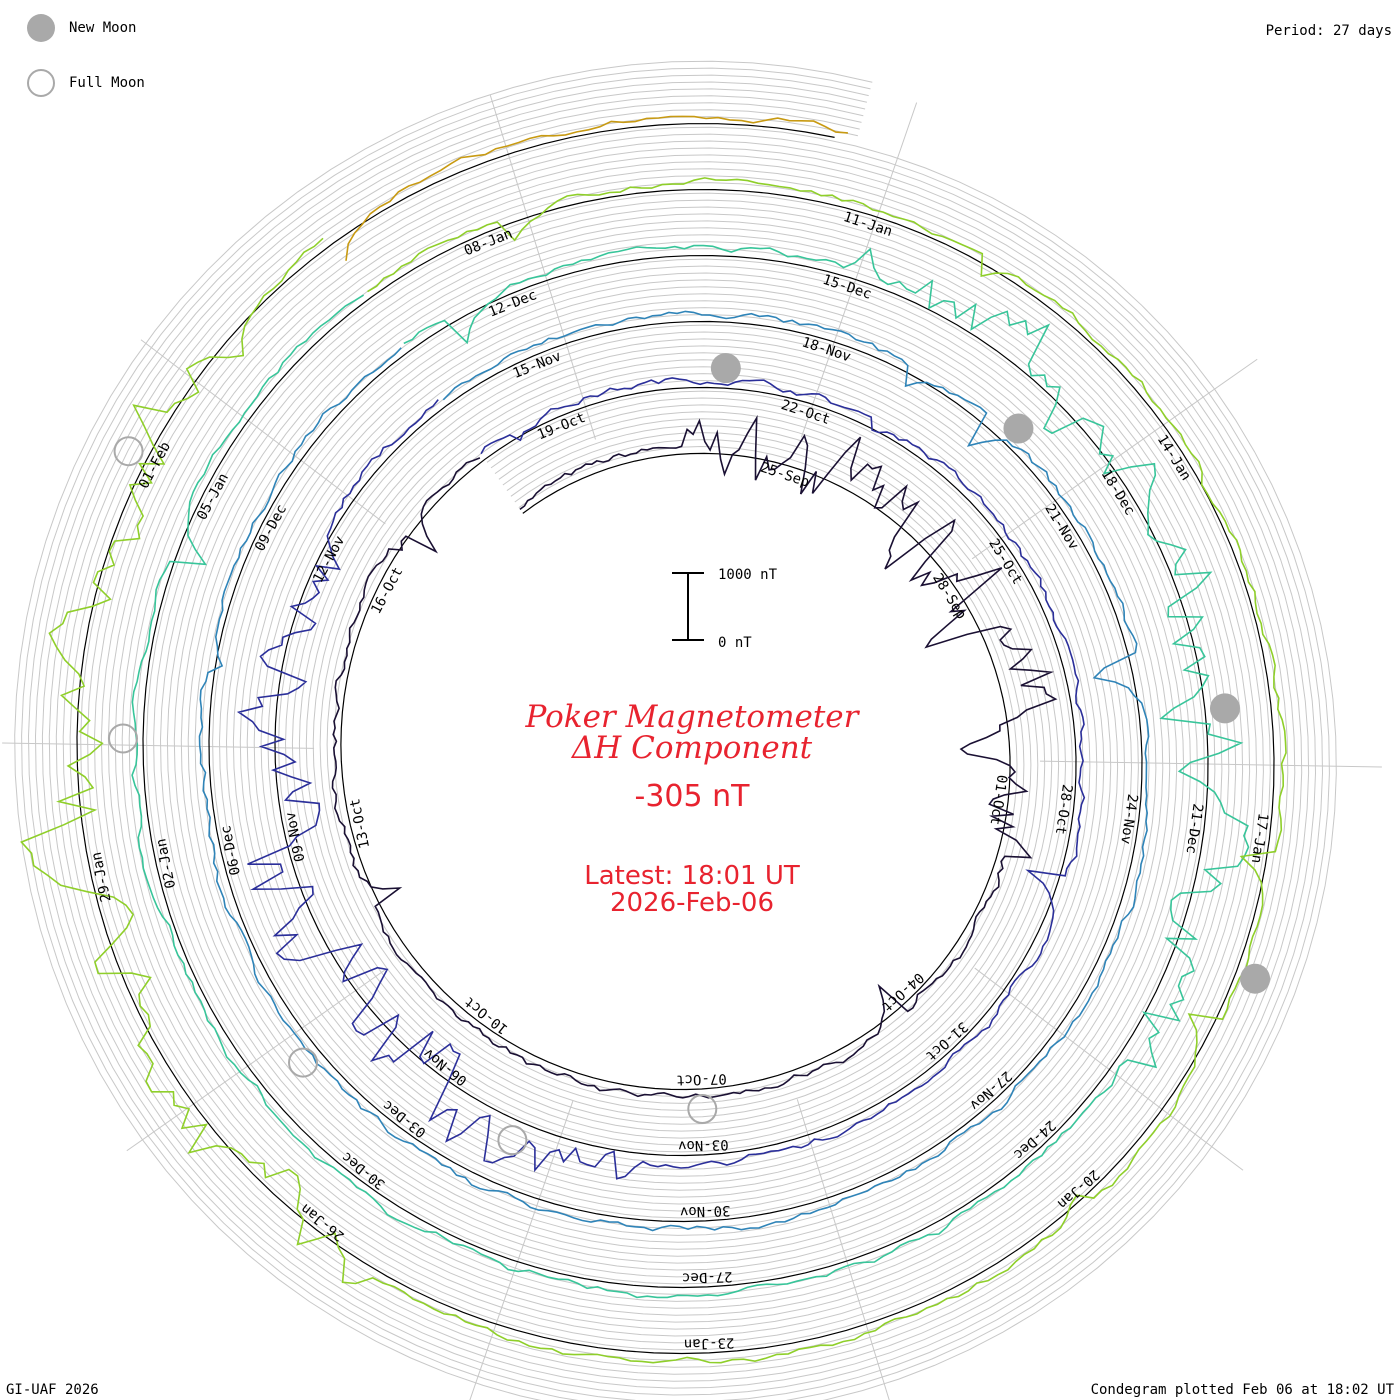 The width and height of the screenshot is (1400, 1400). I want to click on date-label: 23-Jan, so click(709, 1342).